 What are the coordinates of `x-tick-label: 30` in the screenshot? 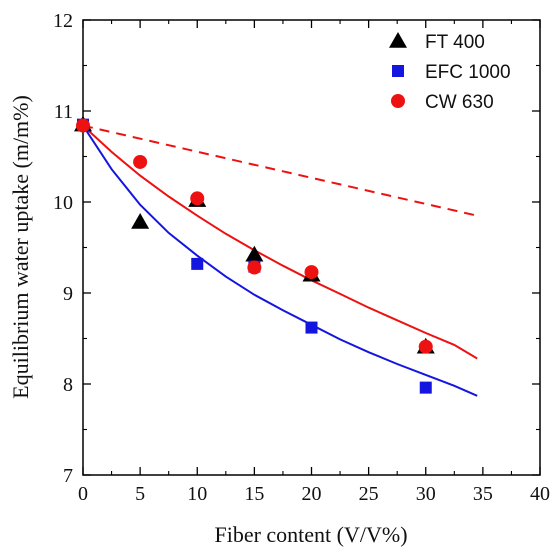 It's located at (426, 494).